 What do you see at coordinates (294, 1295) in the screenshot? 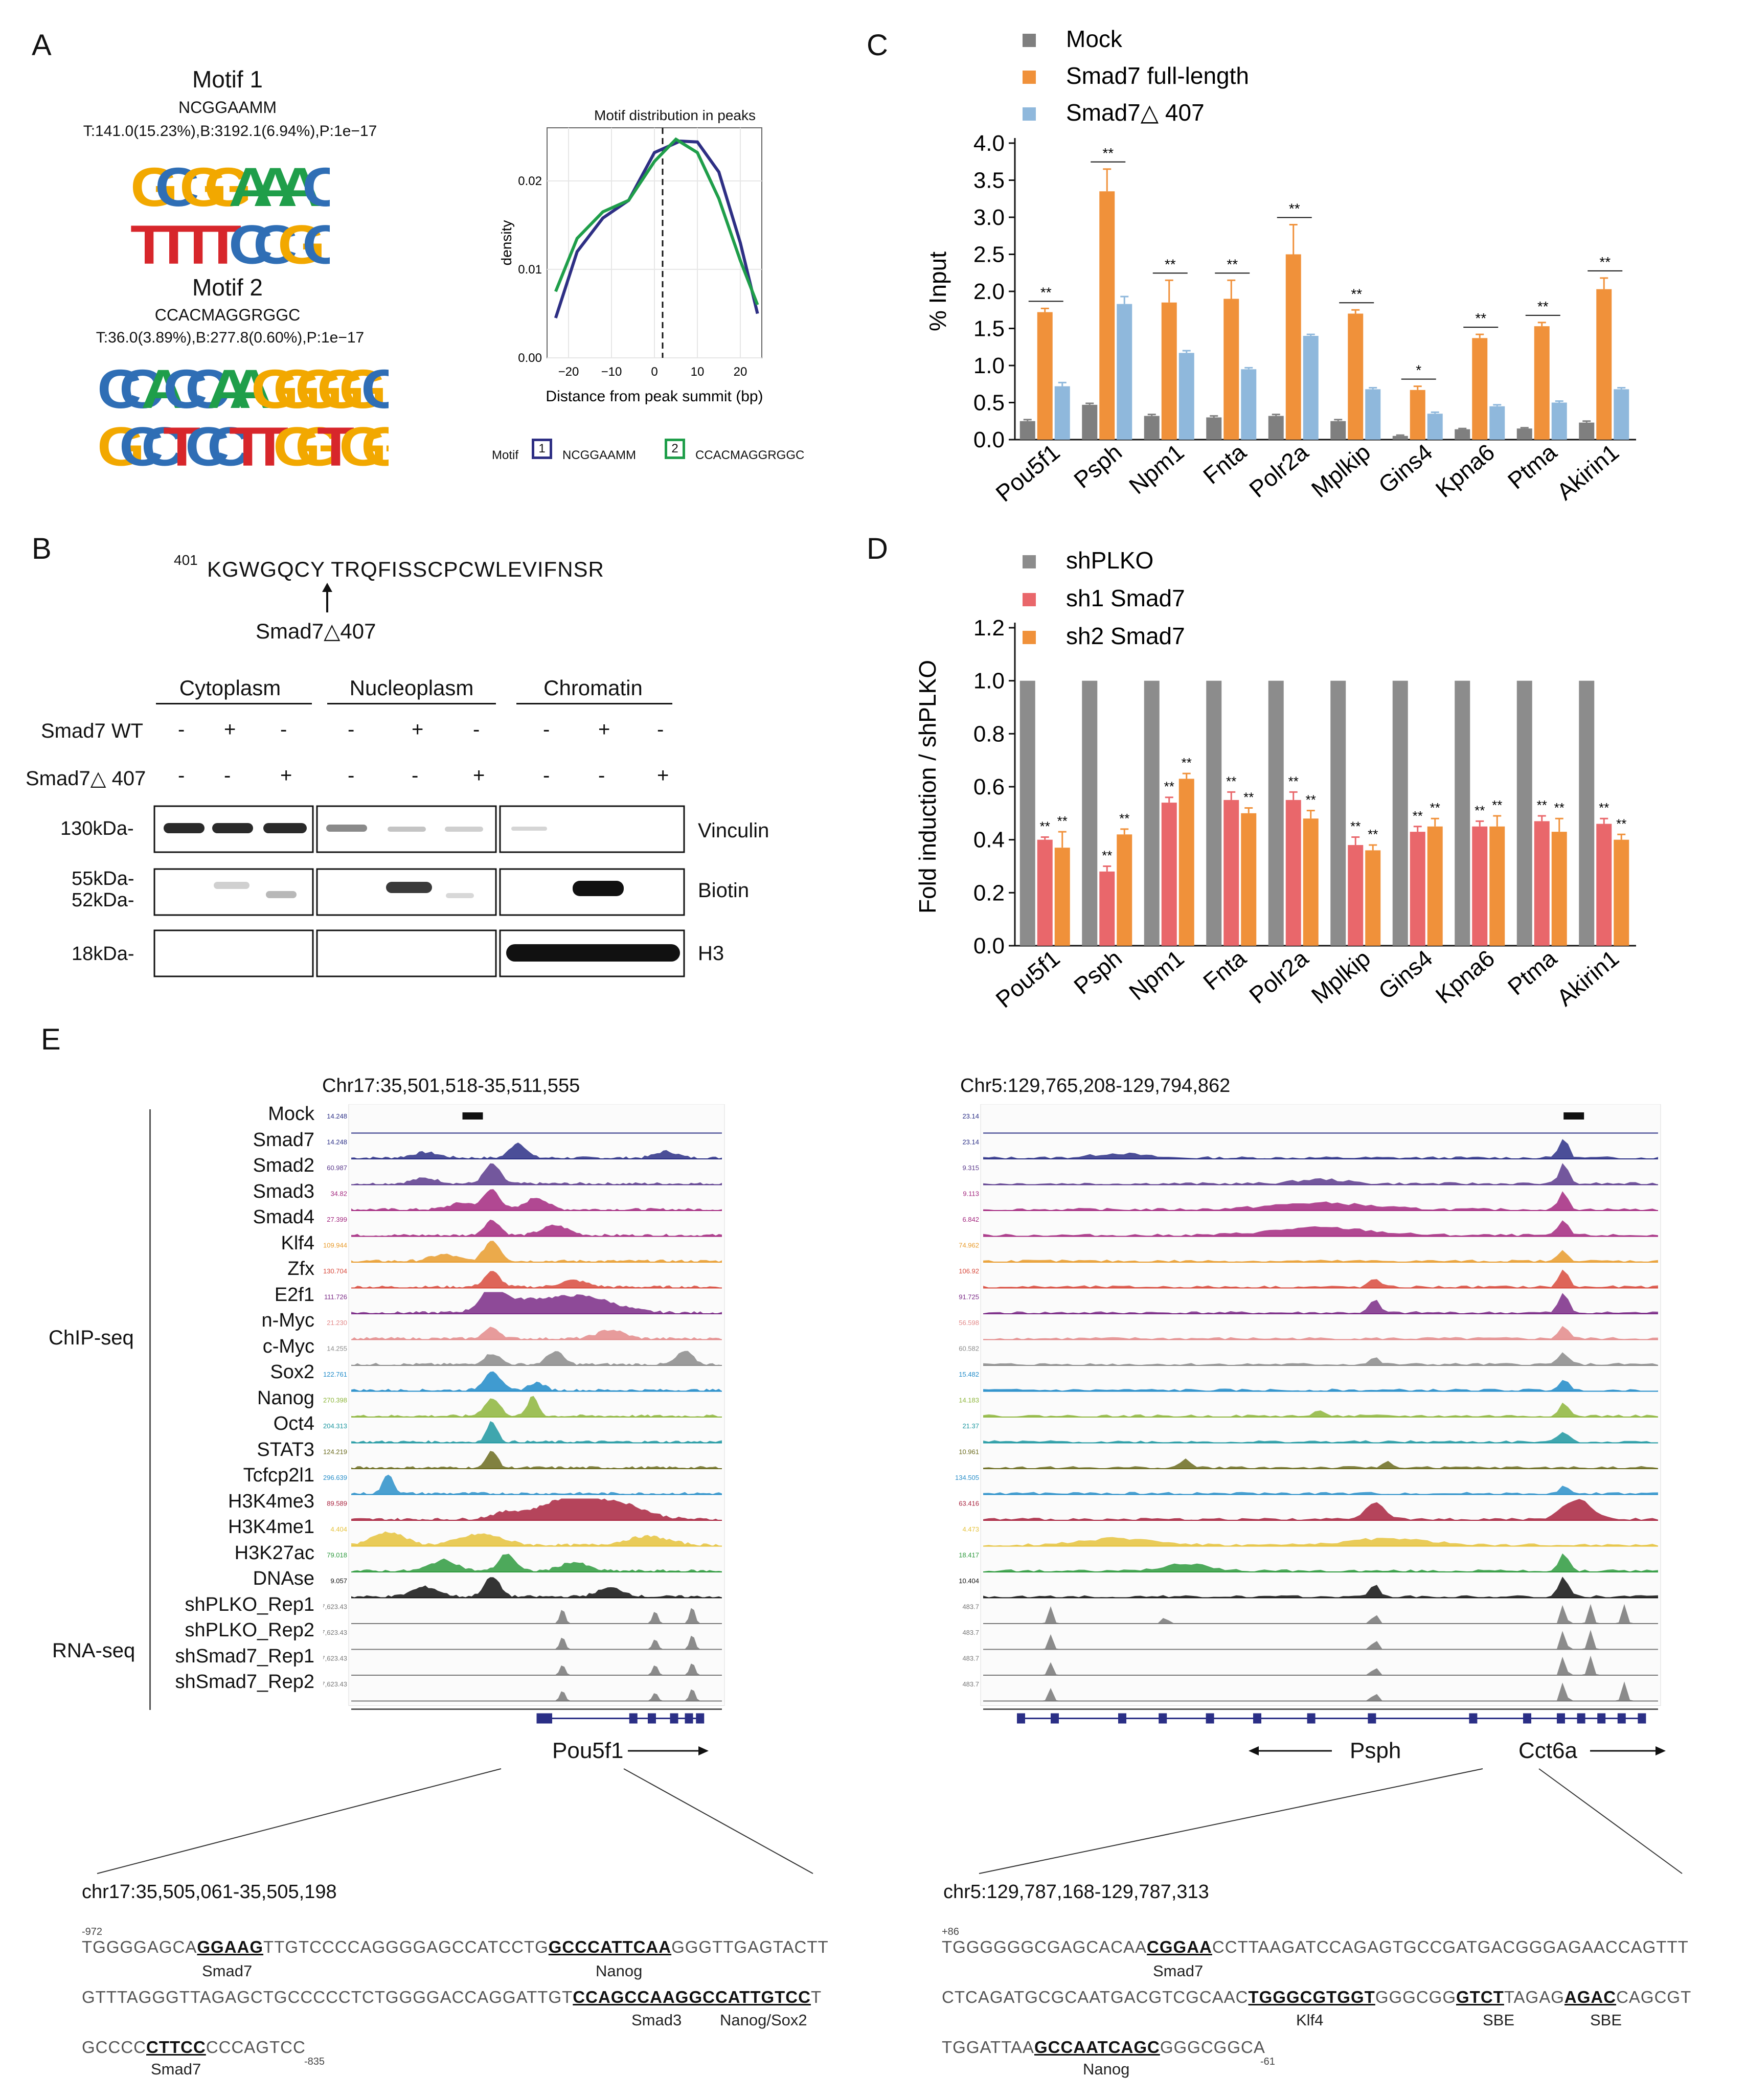
I see `track-label: E2f1` at bounding box center [294, 1295].